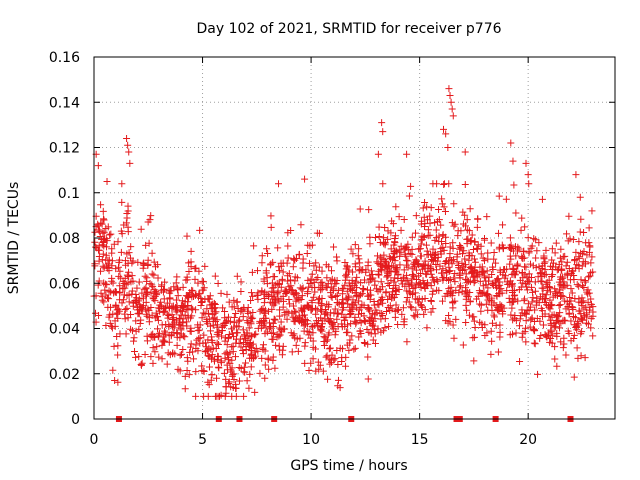 This screenshot has height=480, width=640. Describe the element at coordinates (64, 239) in the screenshot. I see `y-tick-label-4: 0.08` at that location.